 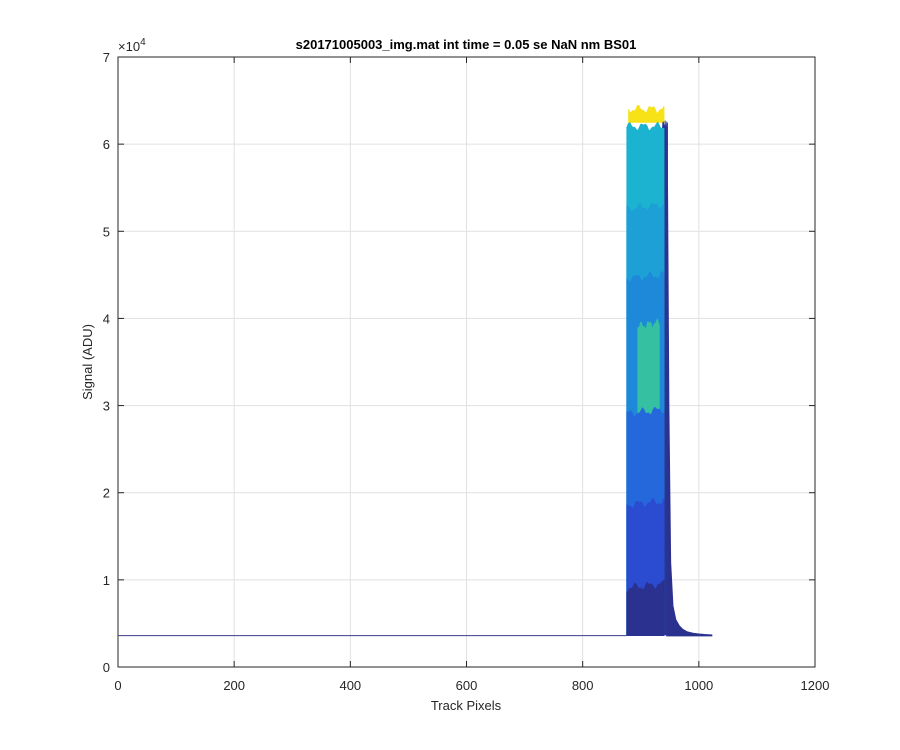 I want to click on y-exponent-label: ×10⁴, so click(x=132, y=45).